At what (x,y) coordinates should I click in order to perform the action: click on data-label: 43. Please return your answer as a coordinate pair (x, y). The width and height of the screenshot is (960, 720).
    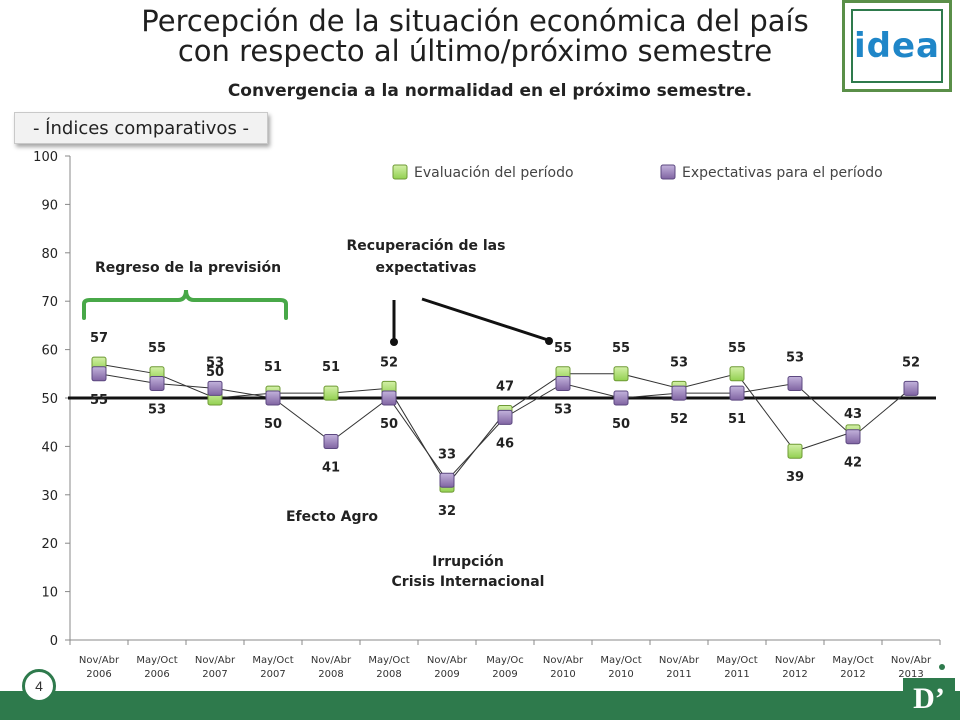
    Looking at the image, I should click on (853, 414).